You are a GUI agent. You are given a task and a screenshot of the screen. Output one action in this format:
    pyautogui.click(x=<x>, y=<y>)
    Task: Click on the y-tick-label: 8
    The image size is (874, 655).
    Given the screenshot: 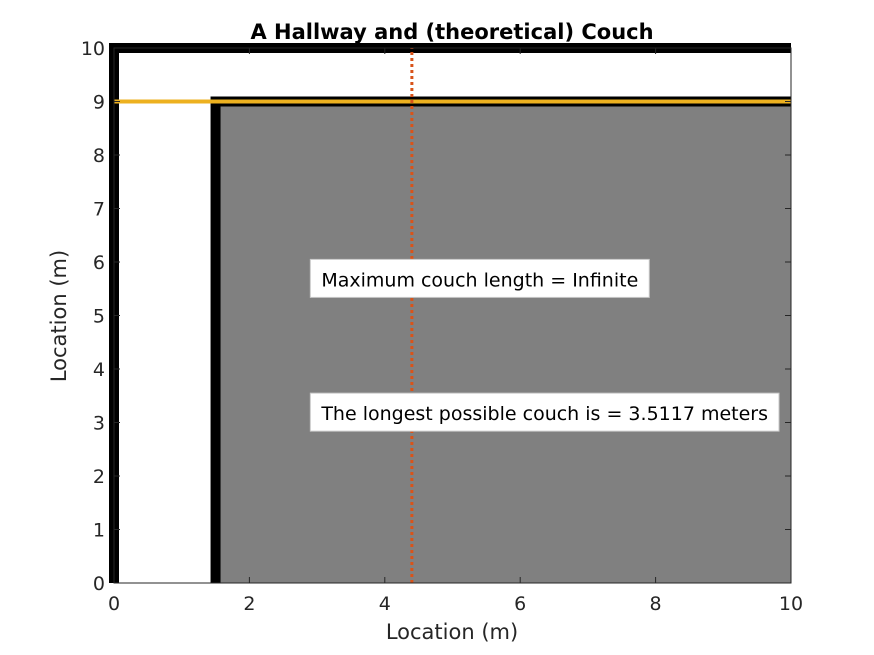 What is the action you would take?
    pyautogui.click(x=99, y=156)
    